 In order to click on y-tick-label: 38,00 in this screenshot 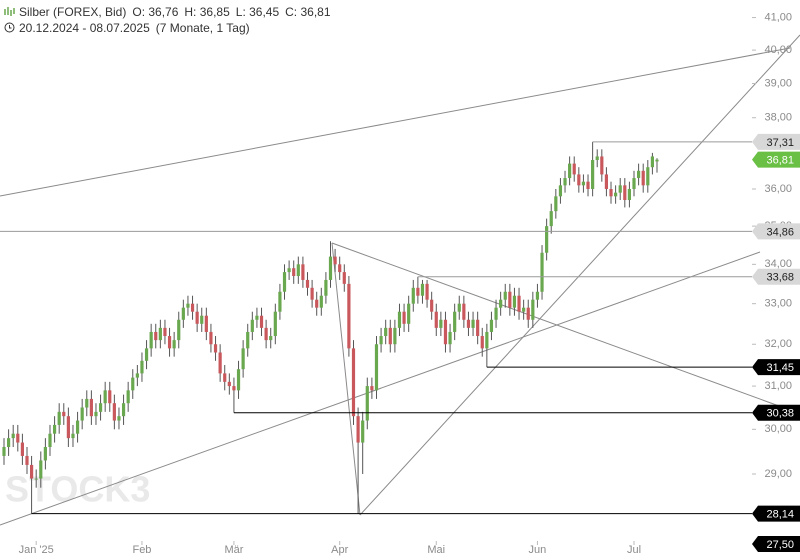, I will do `click(778, 118)`.